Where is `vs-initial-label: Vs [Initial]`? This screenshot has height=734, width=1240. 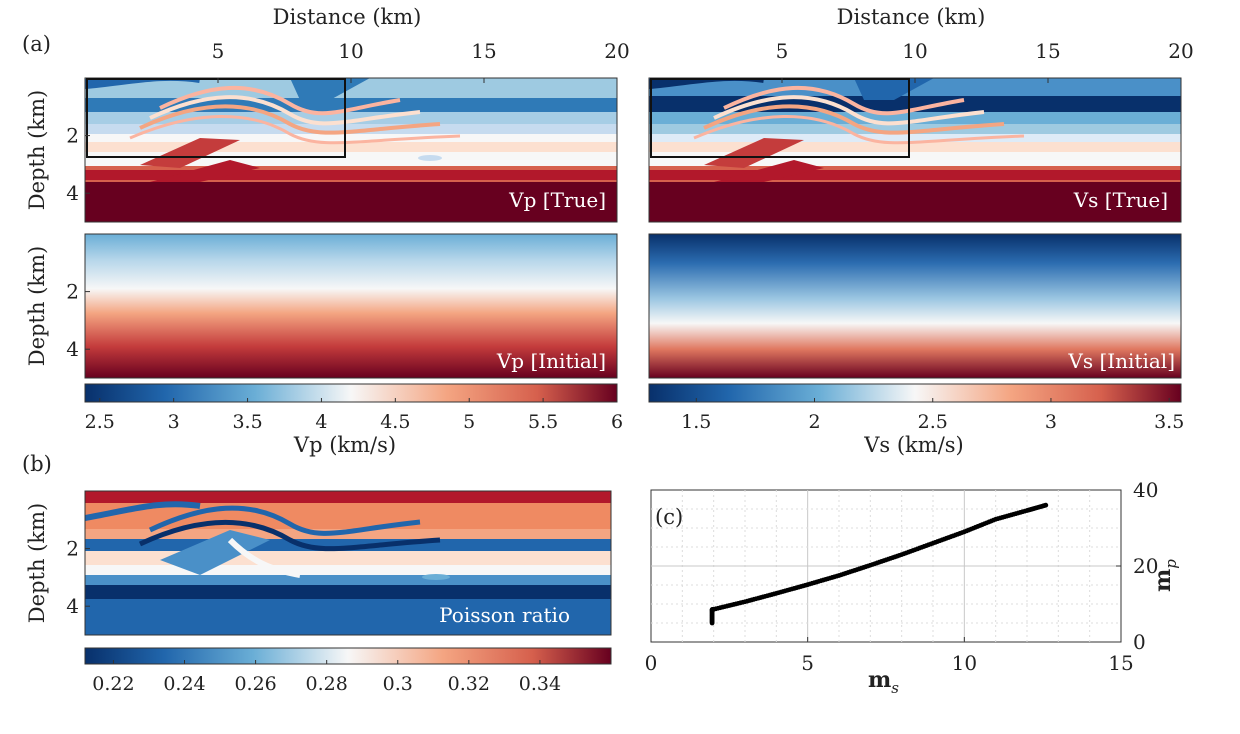
vs-initial-label: Vs [Initial] is located at coordinates (1121, 361).